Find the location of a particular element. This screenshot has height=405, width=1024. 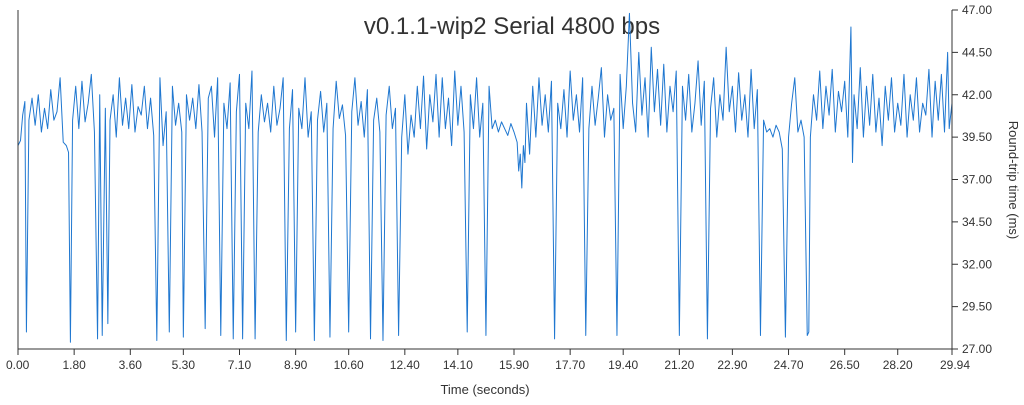

y-tick-label: 27.00 is located at coordinates (977, 349).